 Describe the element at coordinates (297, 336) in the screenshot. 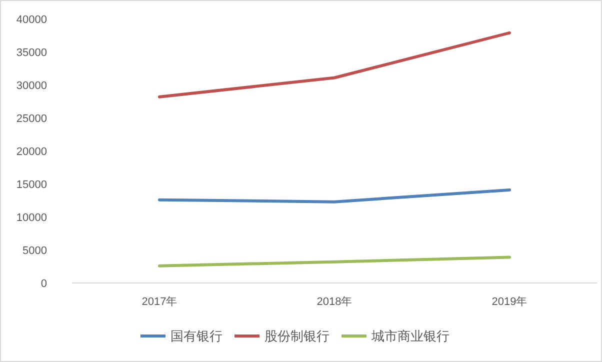

I see `legend-label: 股份制银行` at that location.